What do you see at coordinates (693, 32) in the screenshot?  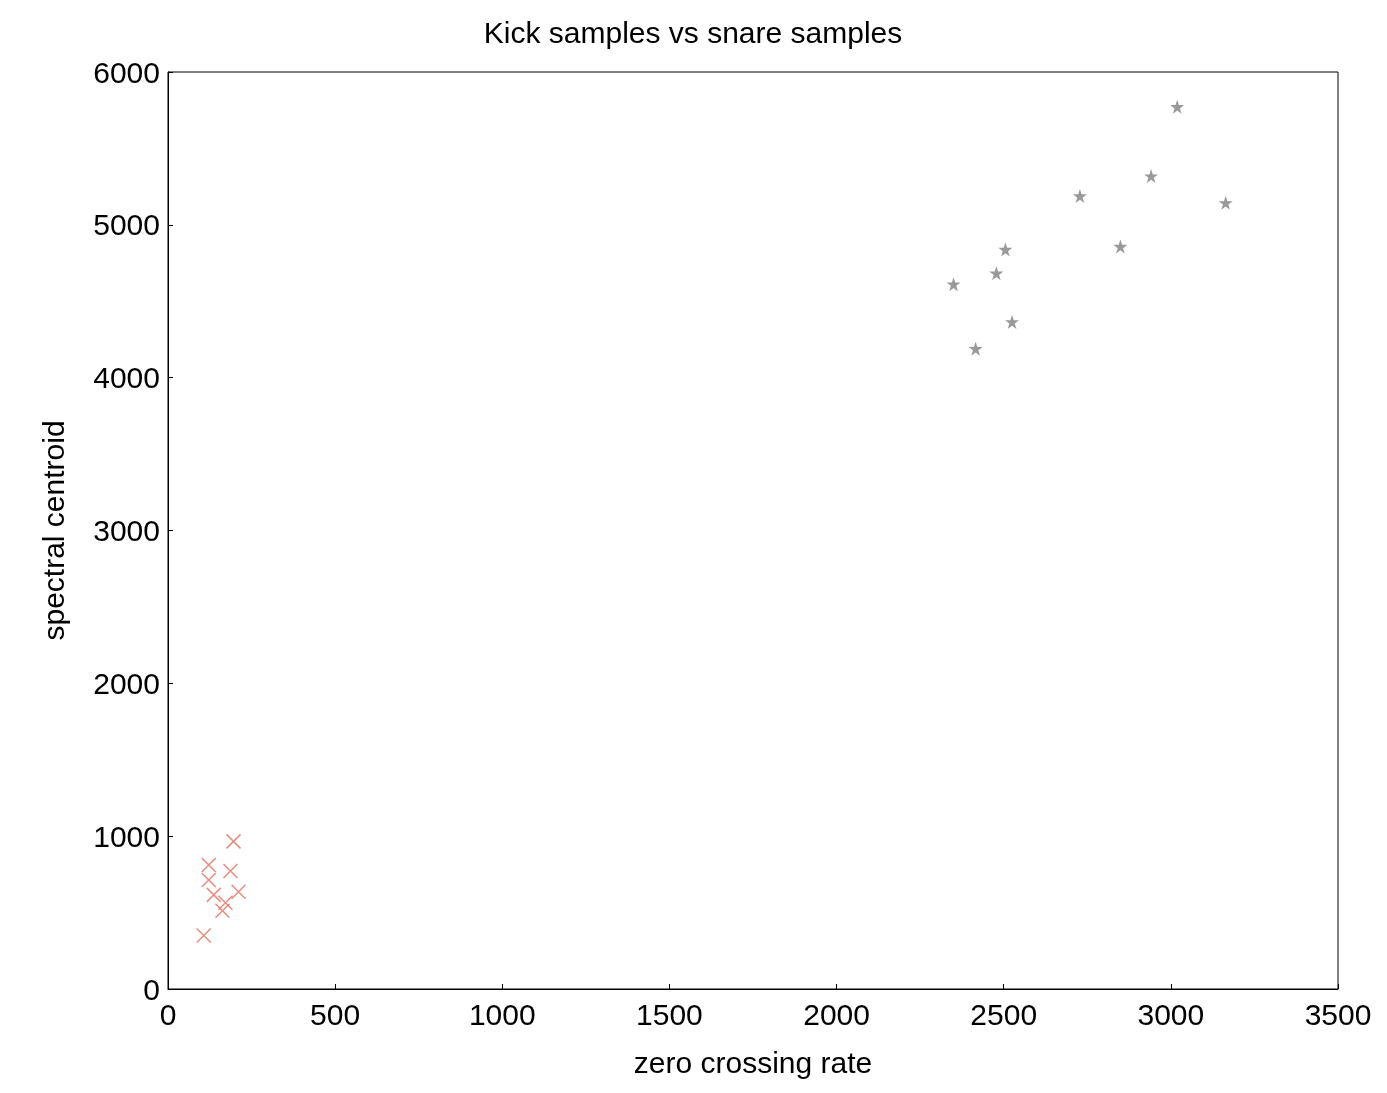 I see `chart-title: Kick samples vs snare samples` at bounding box center [693, 32].